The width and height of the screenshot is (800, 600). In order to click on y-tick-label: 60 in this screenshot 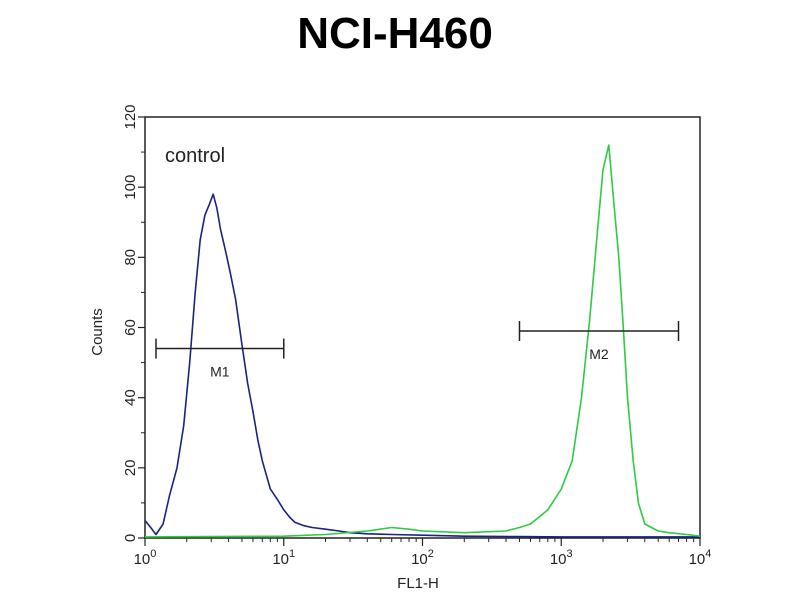, I will do `click(130, 327)`.